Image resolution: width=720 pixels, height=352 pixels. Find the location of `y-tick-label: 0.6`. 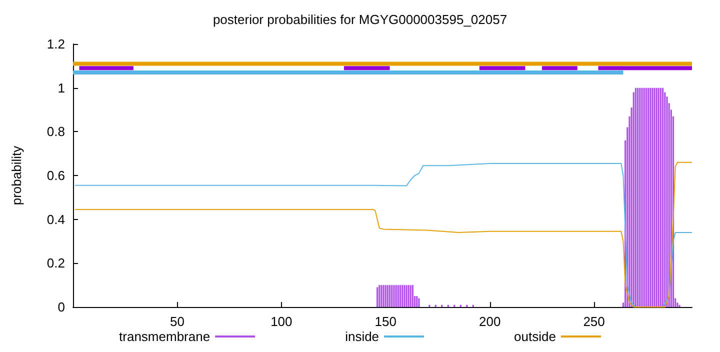

y-tick-label: 0.6 is located at coordinates (55, 175).